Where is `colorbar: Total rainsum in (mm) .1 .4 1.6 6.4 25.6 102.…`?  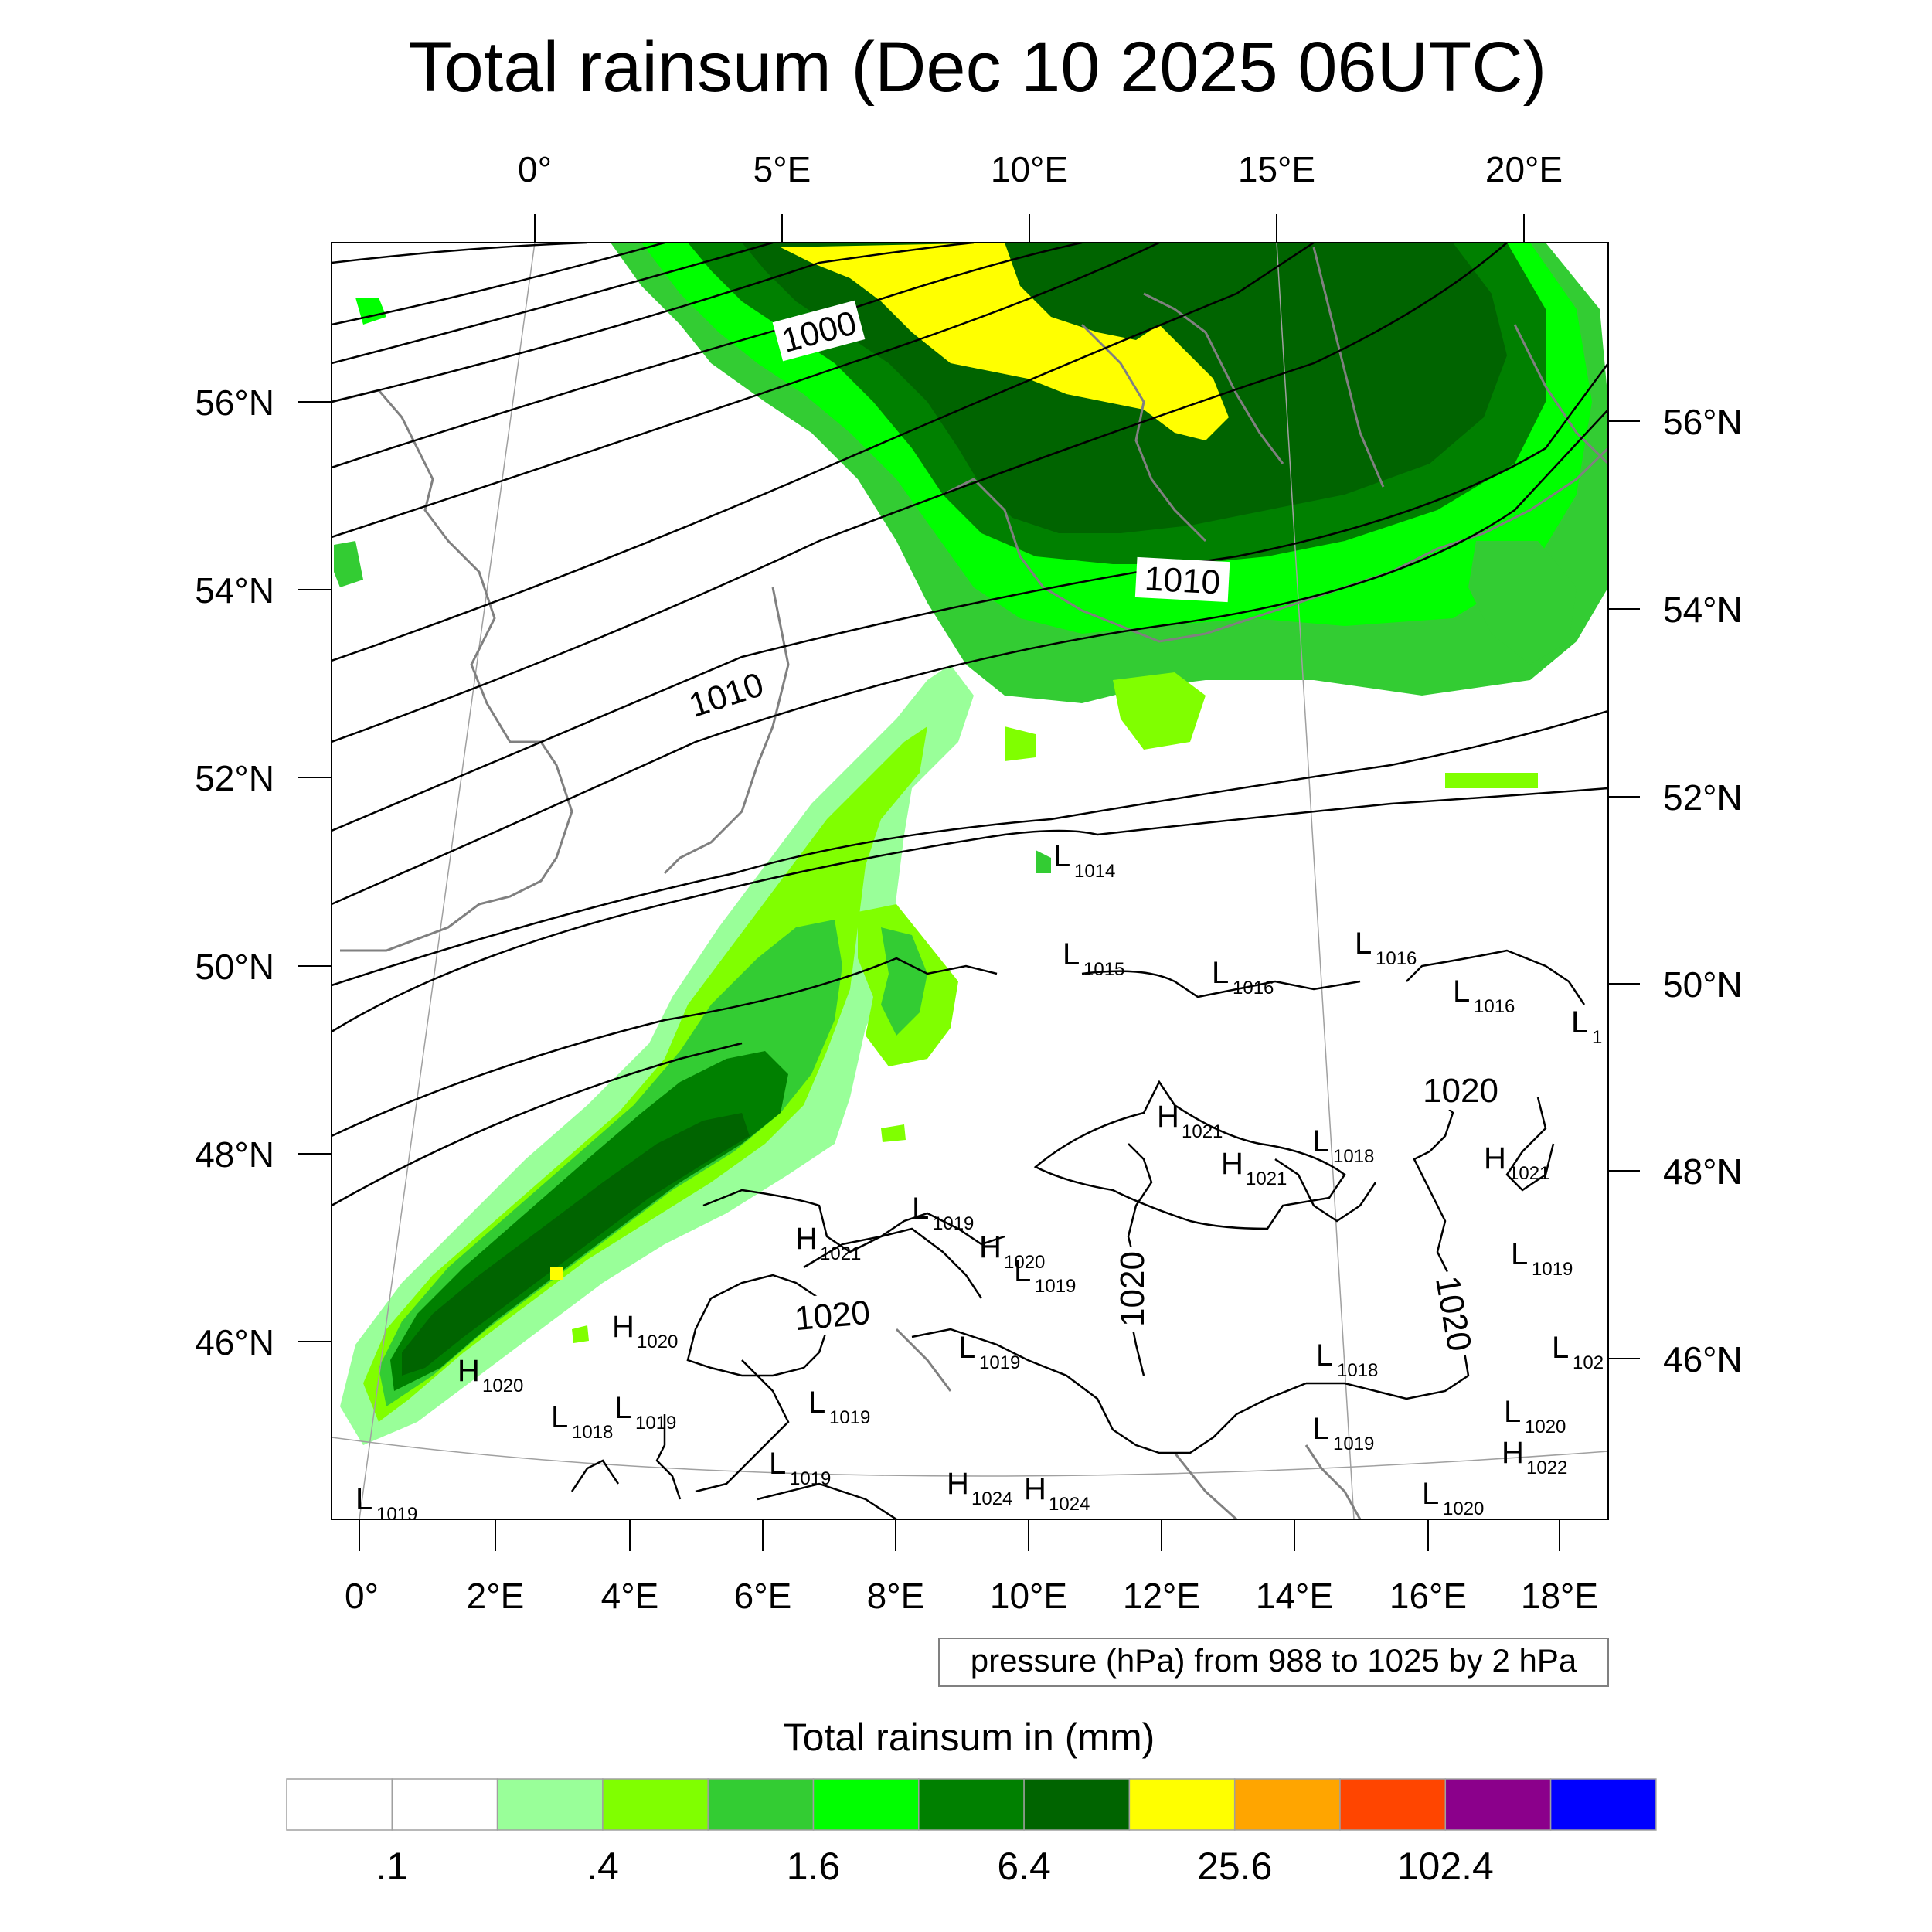 colorbar: Total rainsum in (mm) .1 .4 1.6 6.4 25.6 102.… is located at coordinates (971, 1802).